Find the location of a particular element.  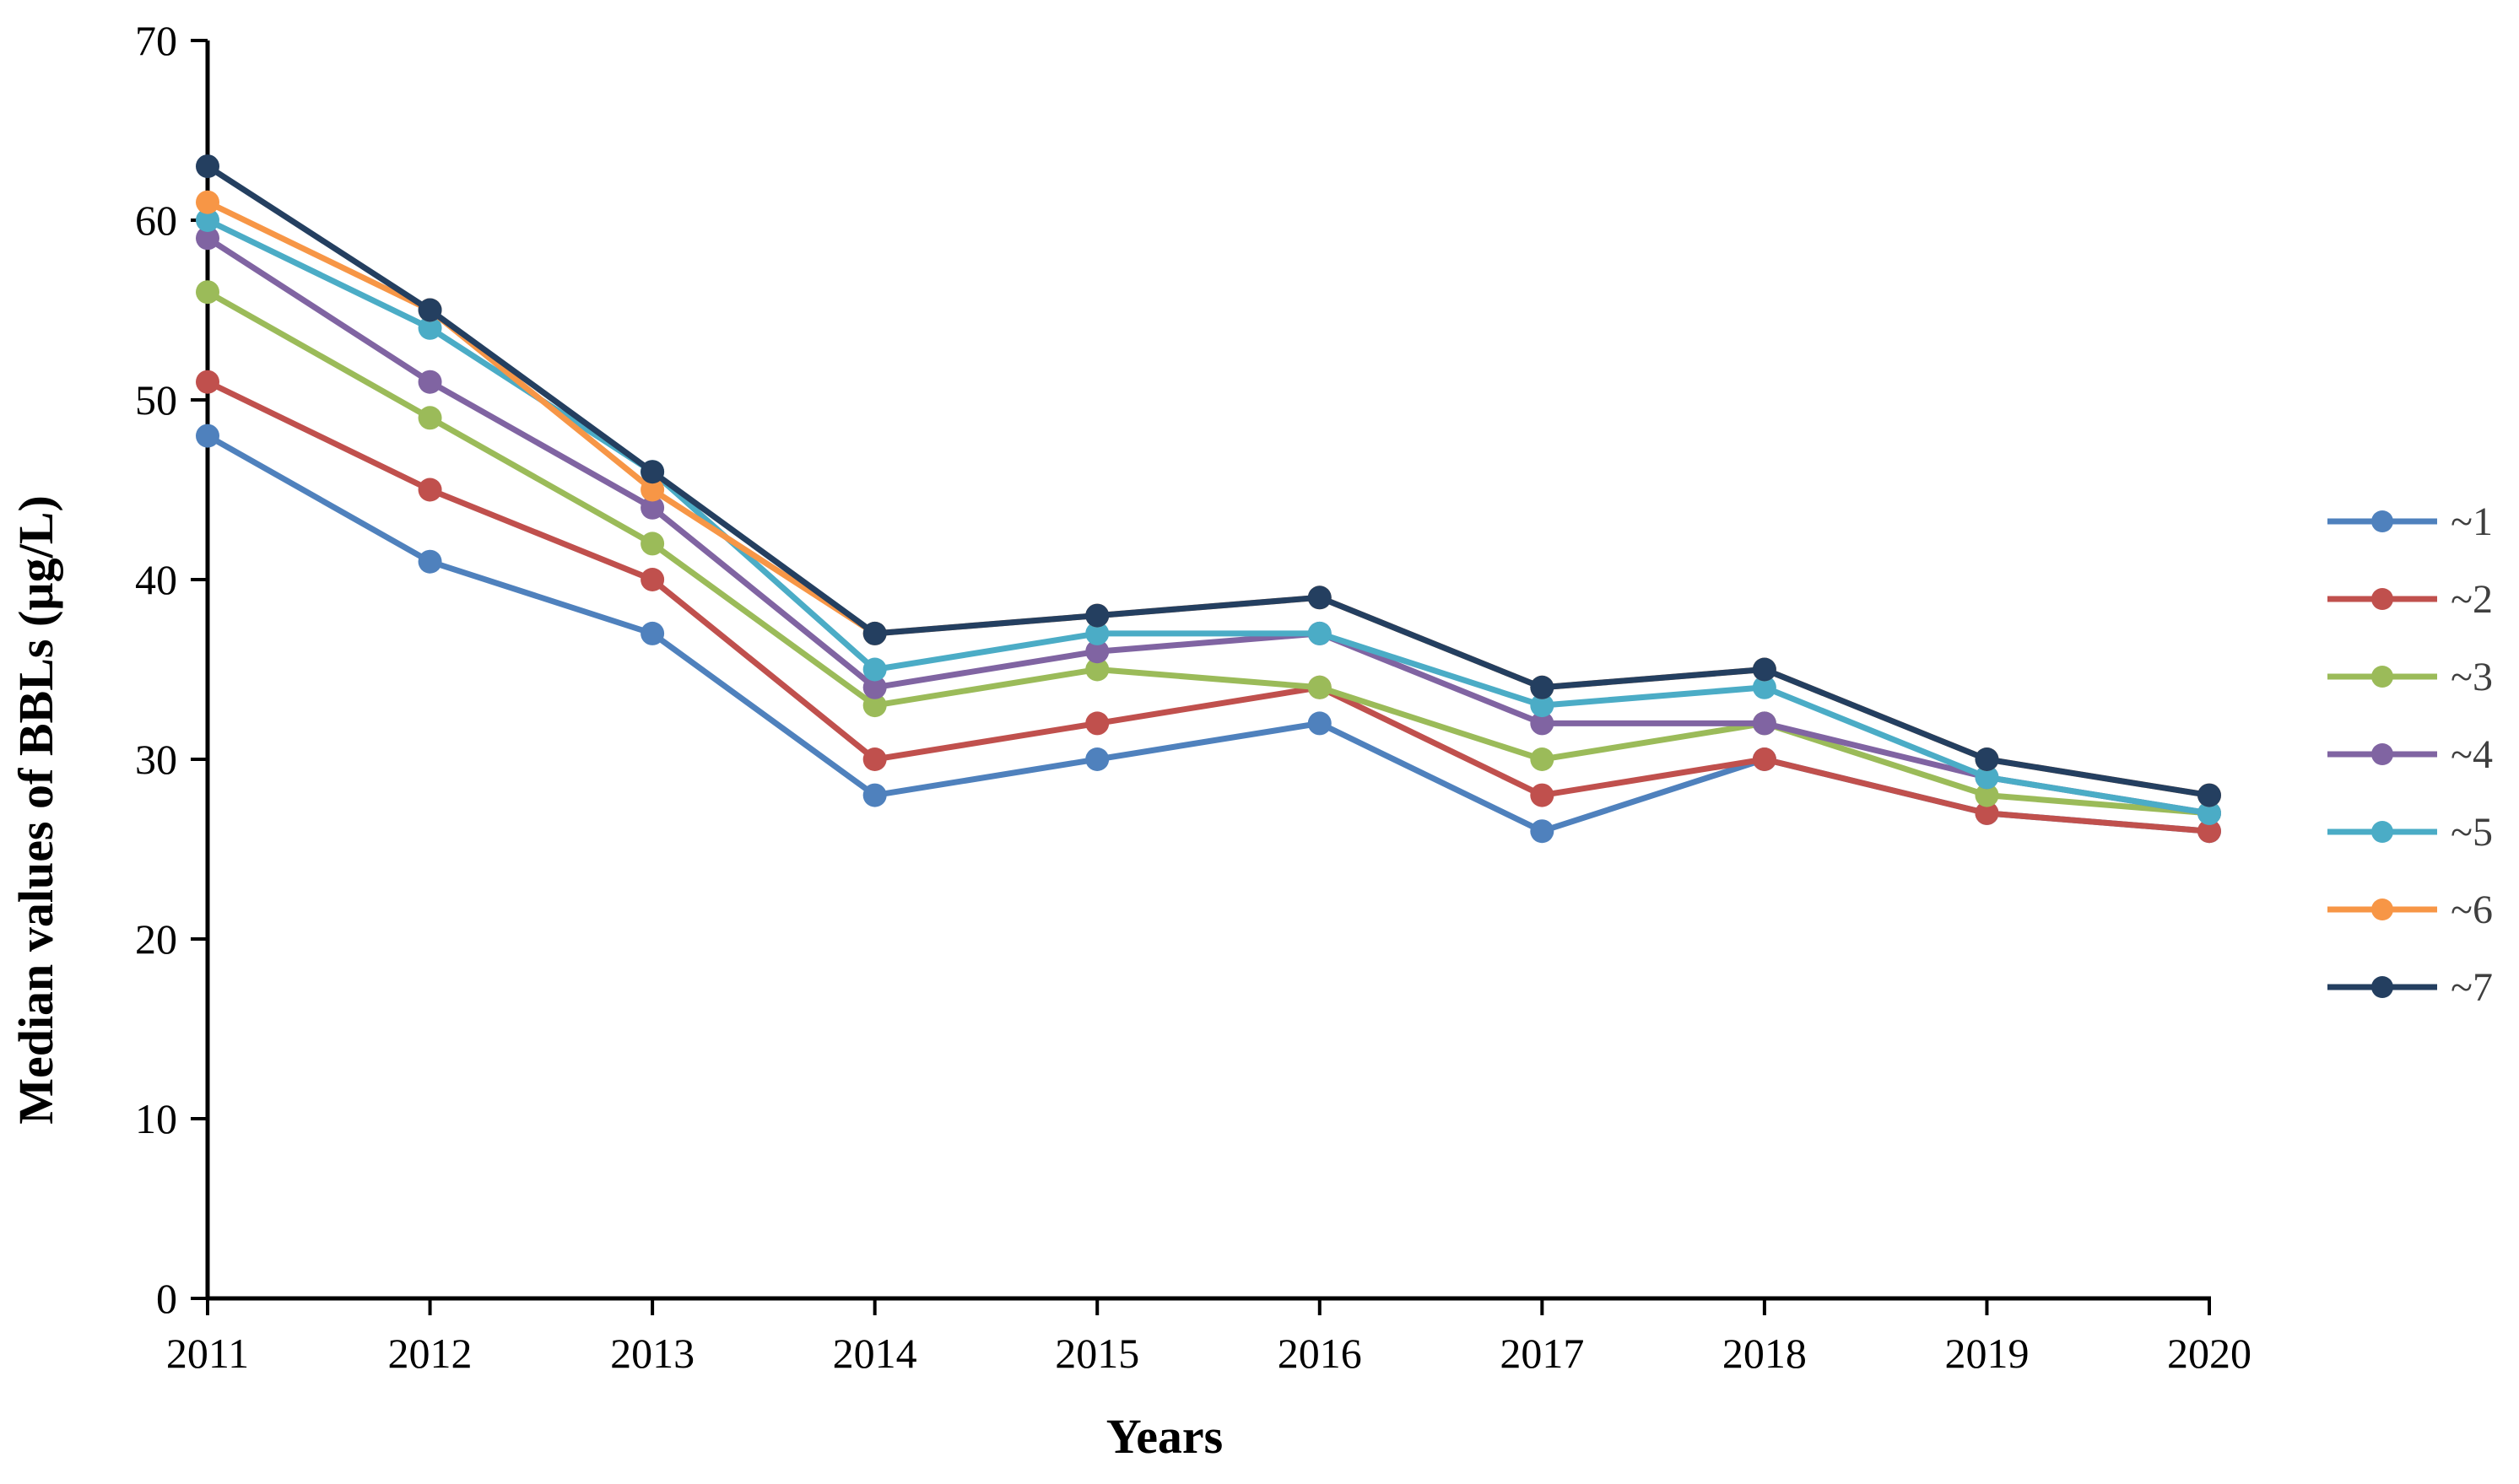

legend-entry-1: ~1 is located at coordinates (2410, 521).